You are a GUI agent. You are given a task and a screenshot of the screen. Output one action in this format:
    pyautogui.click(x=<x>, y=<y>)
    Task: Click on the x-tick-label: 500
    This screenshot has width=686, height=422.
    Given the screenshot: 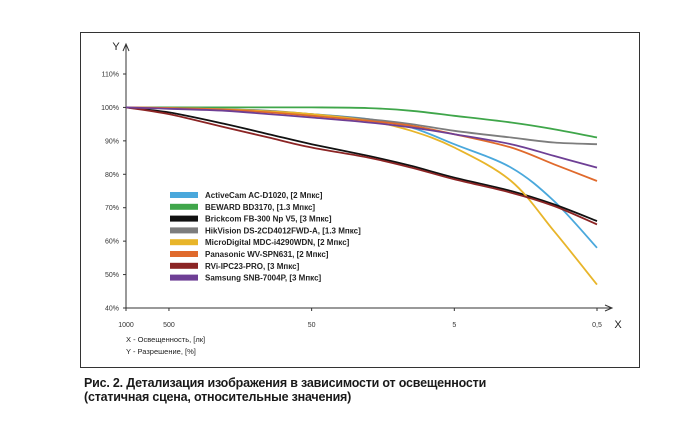 What is the action you would take?
    pyautogui.click(x=169, y=325)
    